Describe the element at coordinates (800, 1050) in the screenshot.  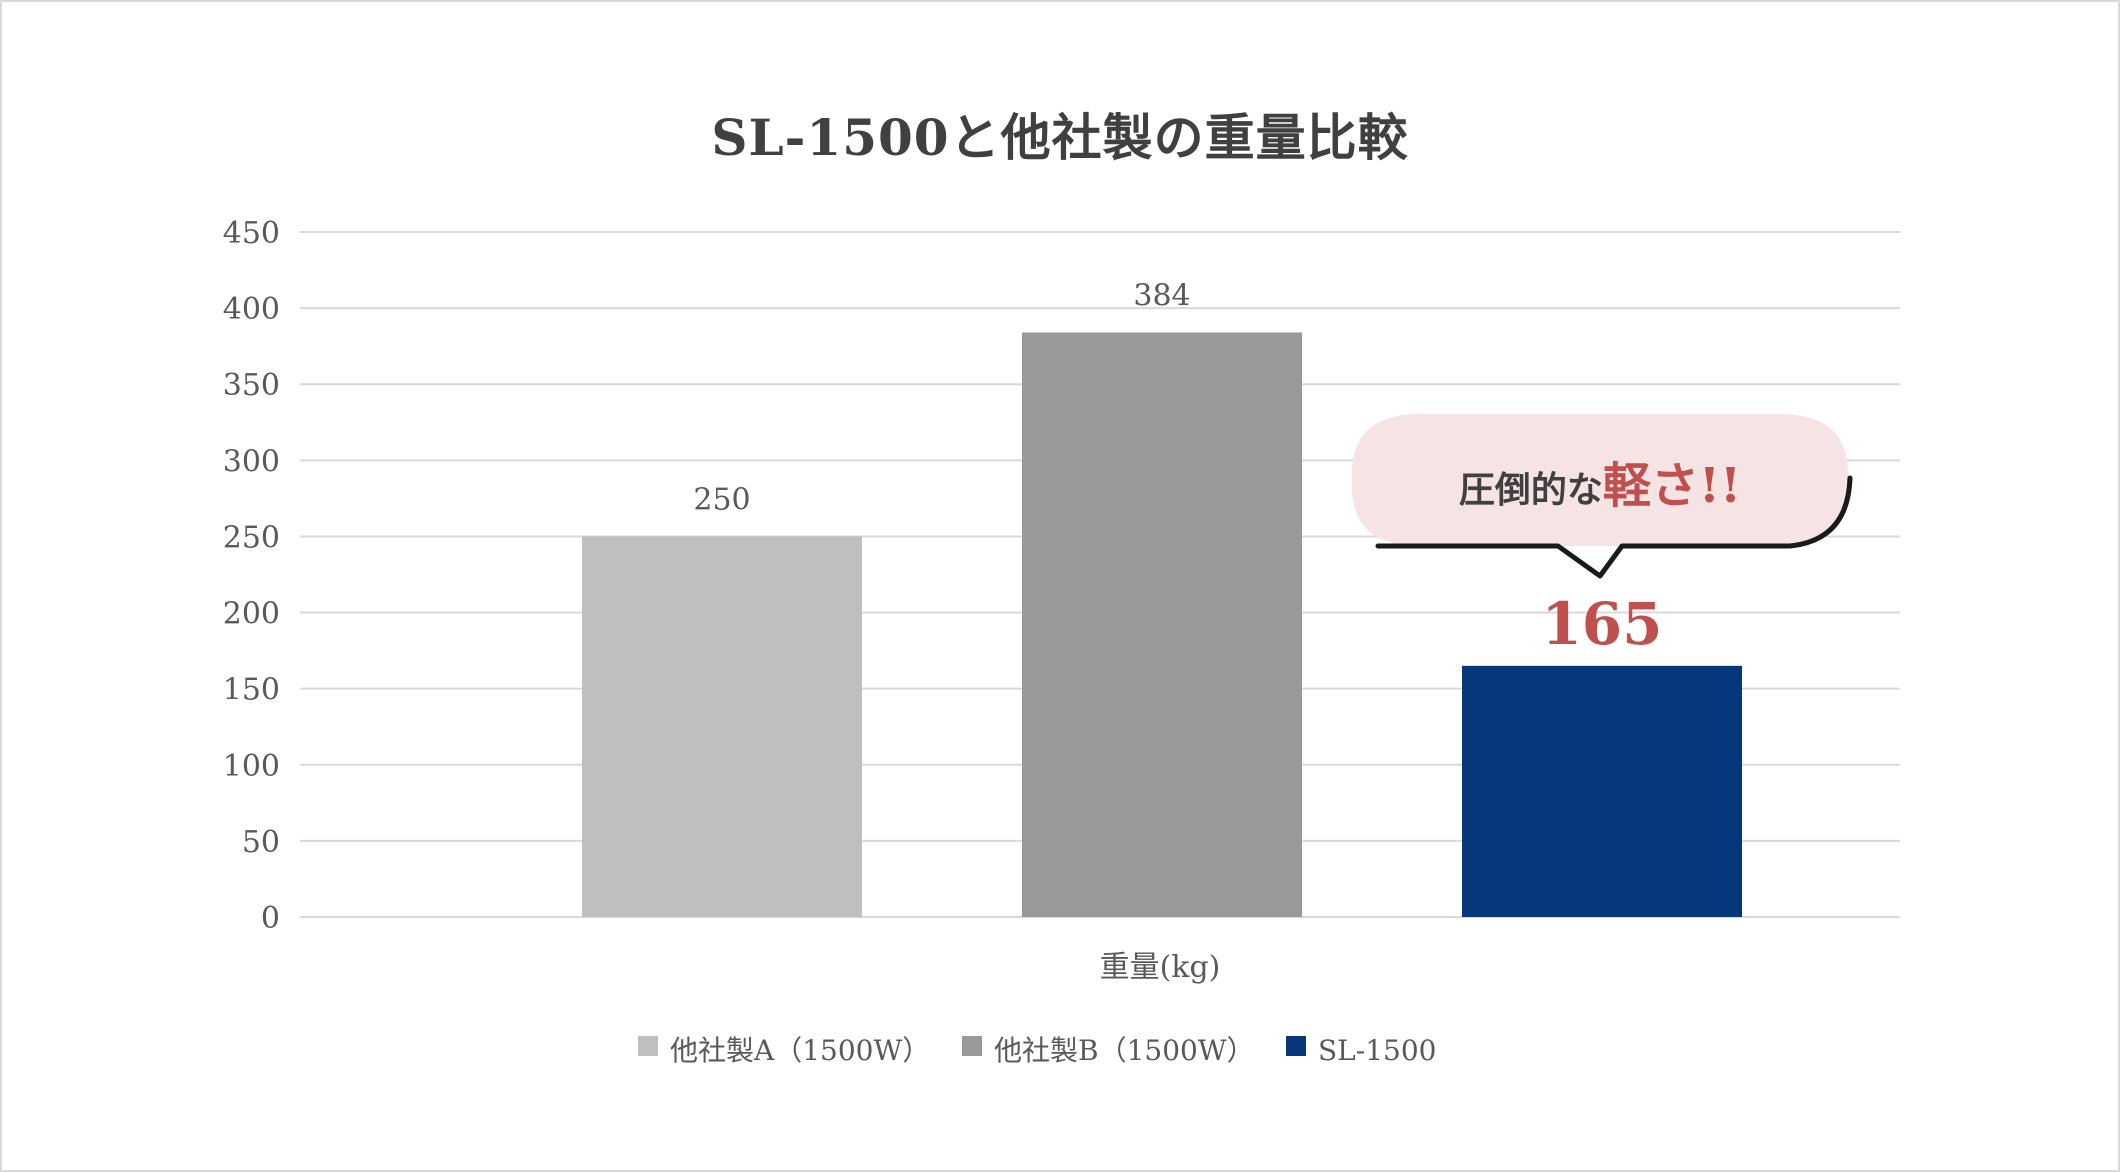
I see `legend-label-1: 他社製A（1500W）` at that location.